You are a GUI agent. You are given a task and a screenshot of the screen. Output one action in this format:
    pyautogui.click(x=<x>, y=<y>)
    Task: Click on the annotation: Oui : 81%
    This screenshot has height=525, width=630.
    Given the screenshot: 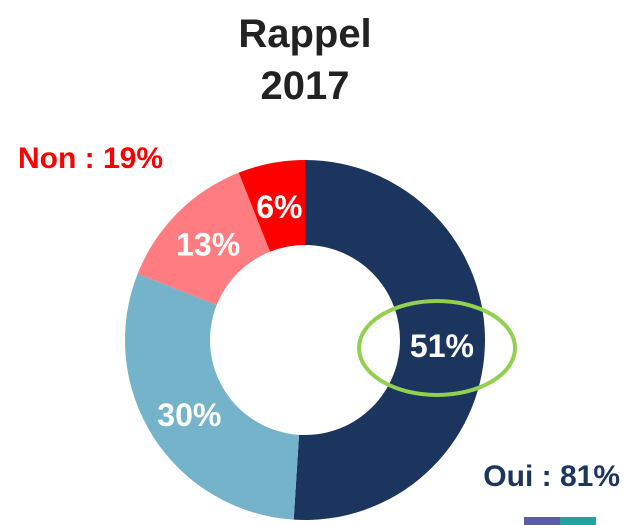 What is the action you would take?
    pyautogui.click(x=551, y=476)
    